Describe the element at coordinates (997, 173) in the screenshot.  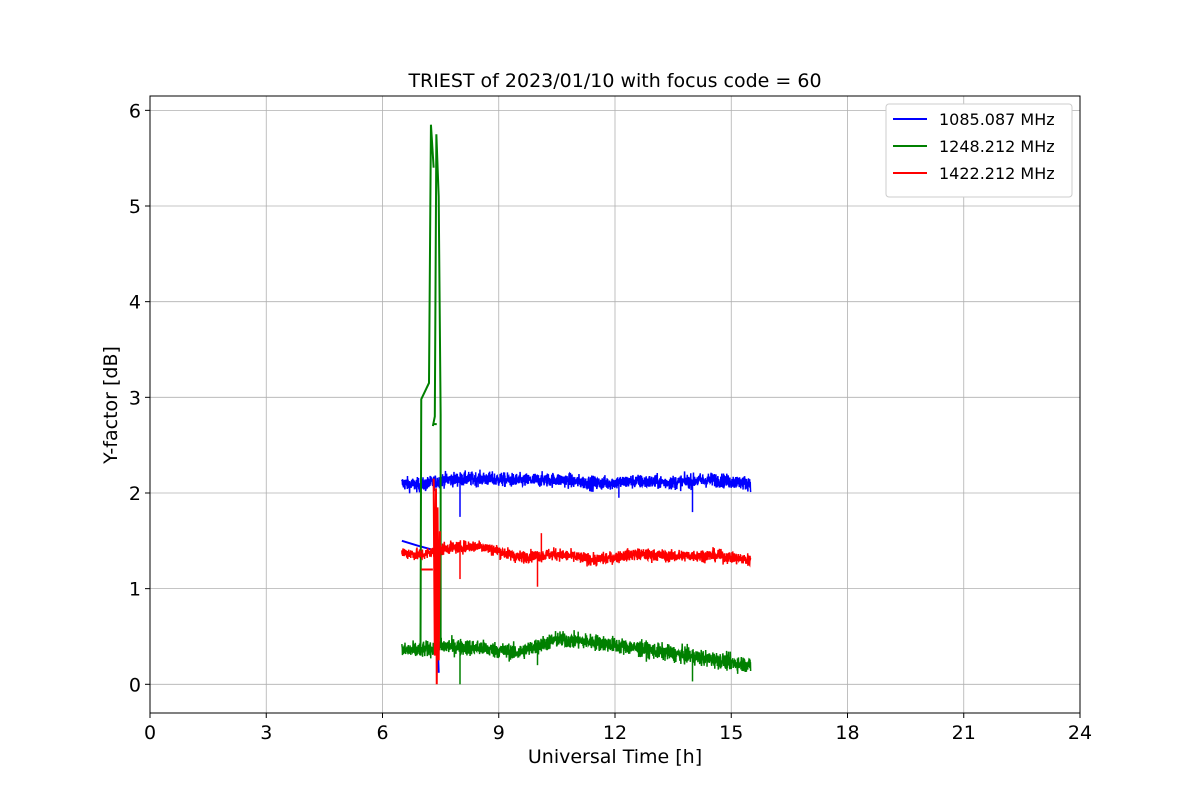
I see `legend-label: 1422.212 MHz` at that location.